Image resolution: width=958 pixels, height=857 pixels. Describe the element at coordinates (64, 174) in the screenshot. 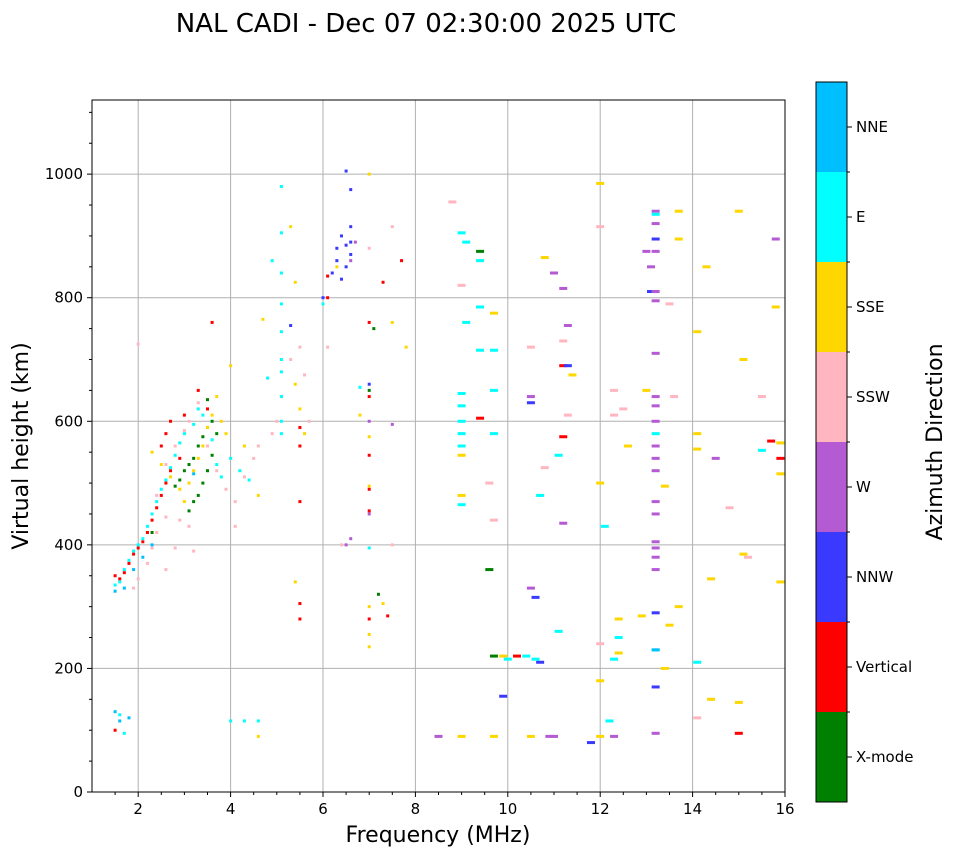

I see `y-tick-label: 1000` at that location.